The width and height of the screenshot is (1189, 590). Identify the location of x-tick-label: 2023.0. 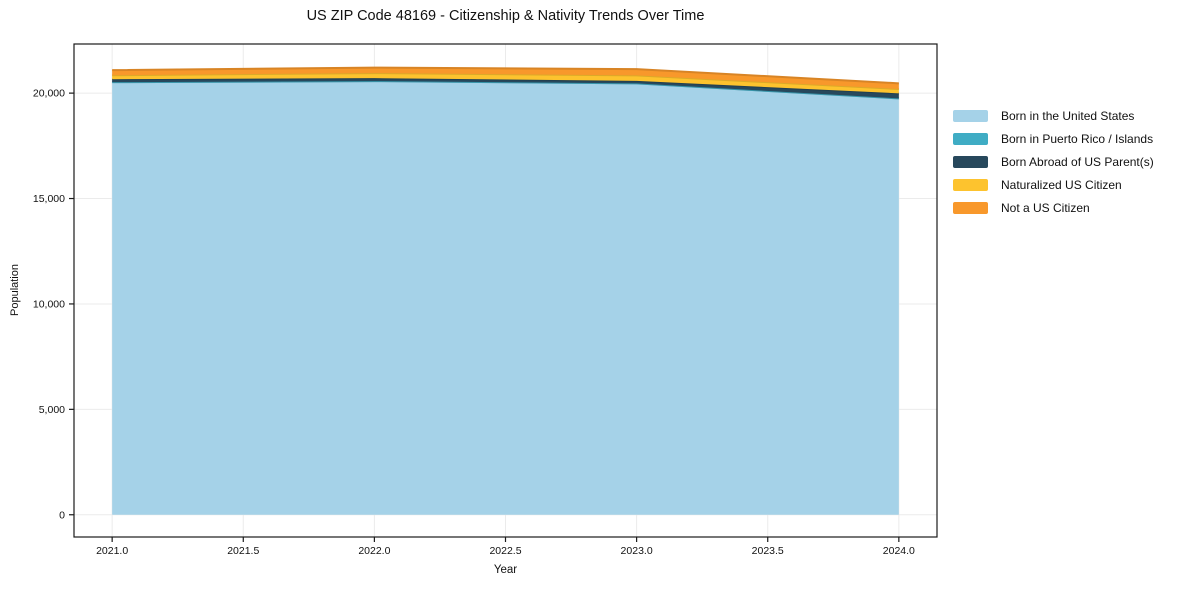
(637, 551).